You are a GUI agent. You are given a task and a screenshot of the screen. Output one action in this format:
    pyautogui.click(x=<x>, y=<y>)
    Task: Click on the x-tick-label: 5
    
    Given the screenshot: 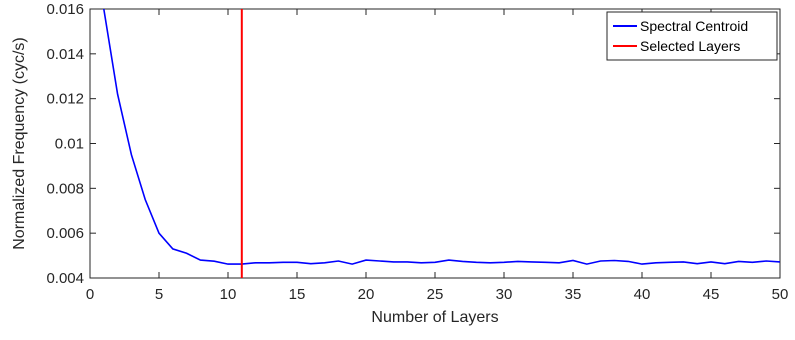 What is the action you would take?
    pyautogui.click(x=159, y=294)
    